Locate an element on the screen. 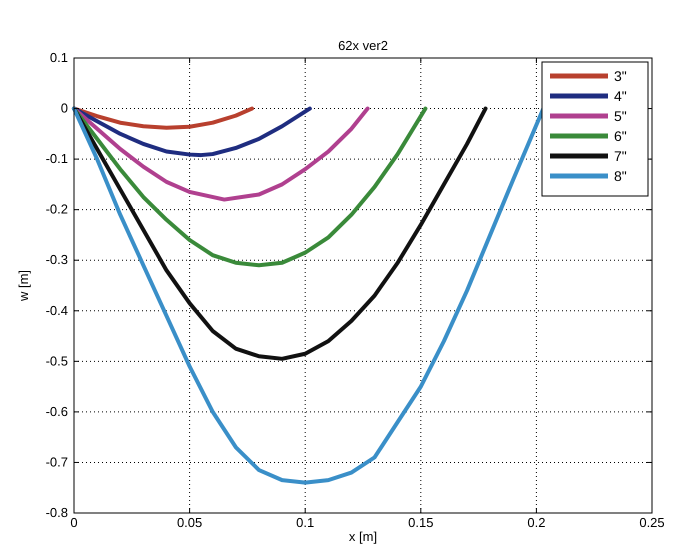 The height and width of the screenshot is (547, 675). x-axis-title: x [m] is located at coordinates (363, 536).